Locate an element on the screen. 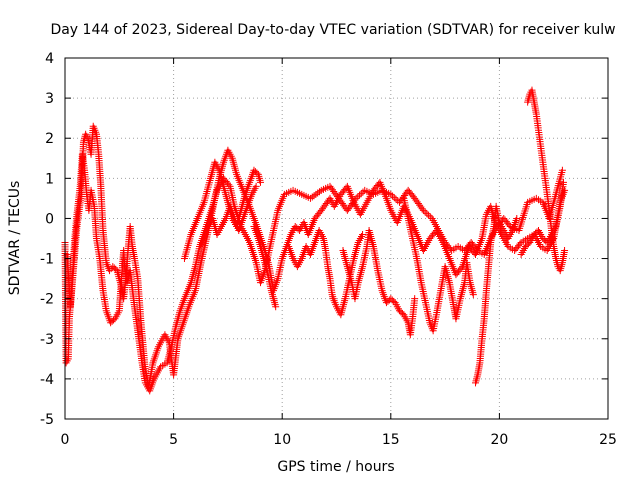 Image resolution: width=640 pixels, height=480 pixels. x-tick-label: 10 is located at coordinates (282, 440).